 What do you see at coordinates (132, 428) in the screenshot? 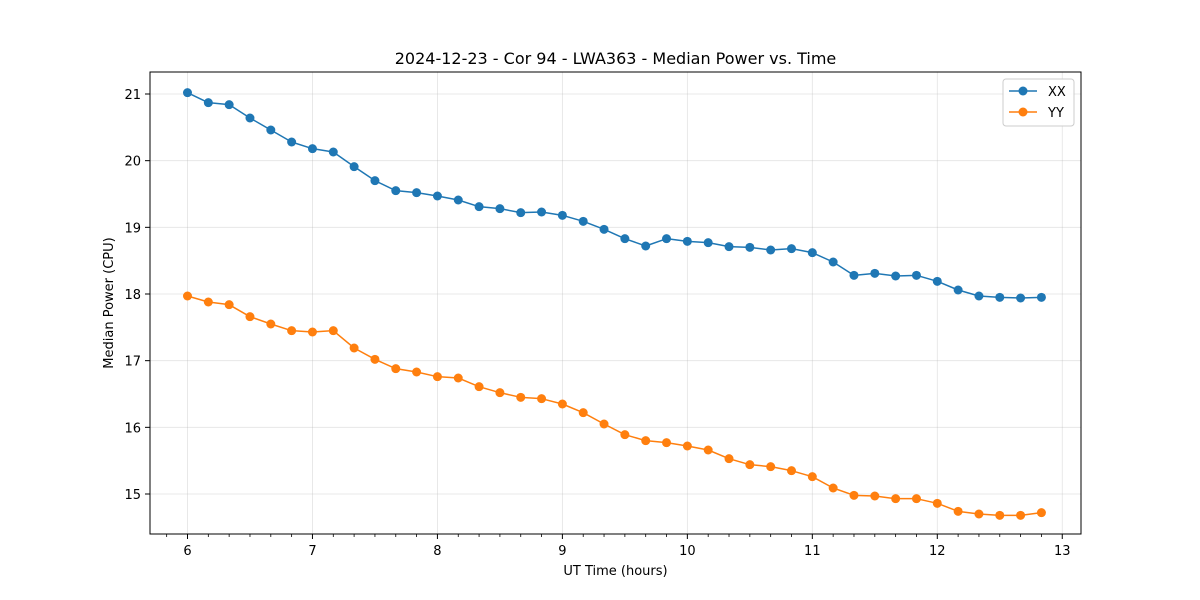
I see `y-tick-label: 16` at bounding box center [132, 428].